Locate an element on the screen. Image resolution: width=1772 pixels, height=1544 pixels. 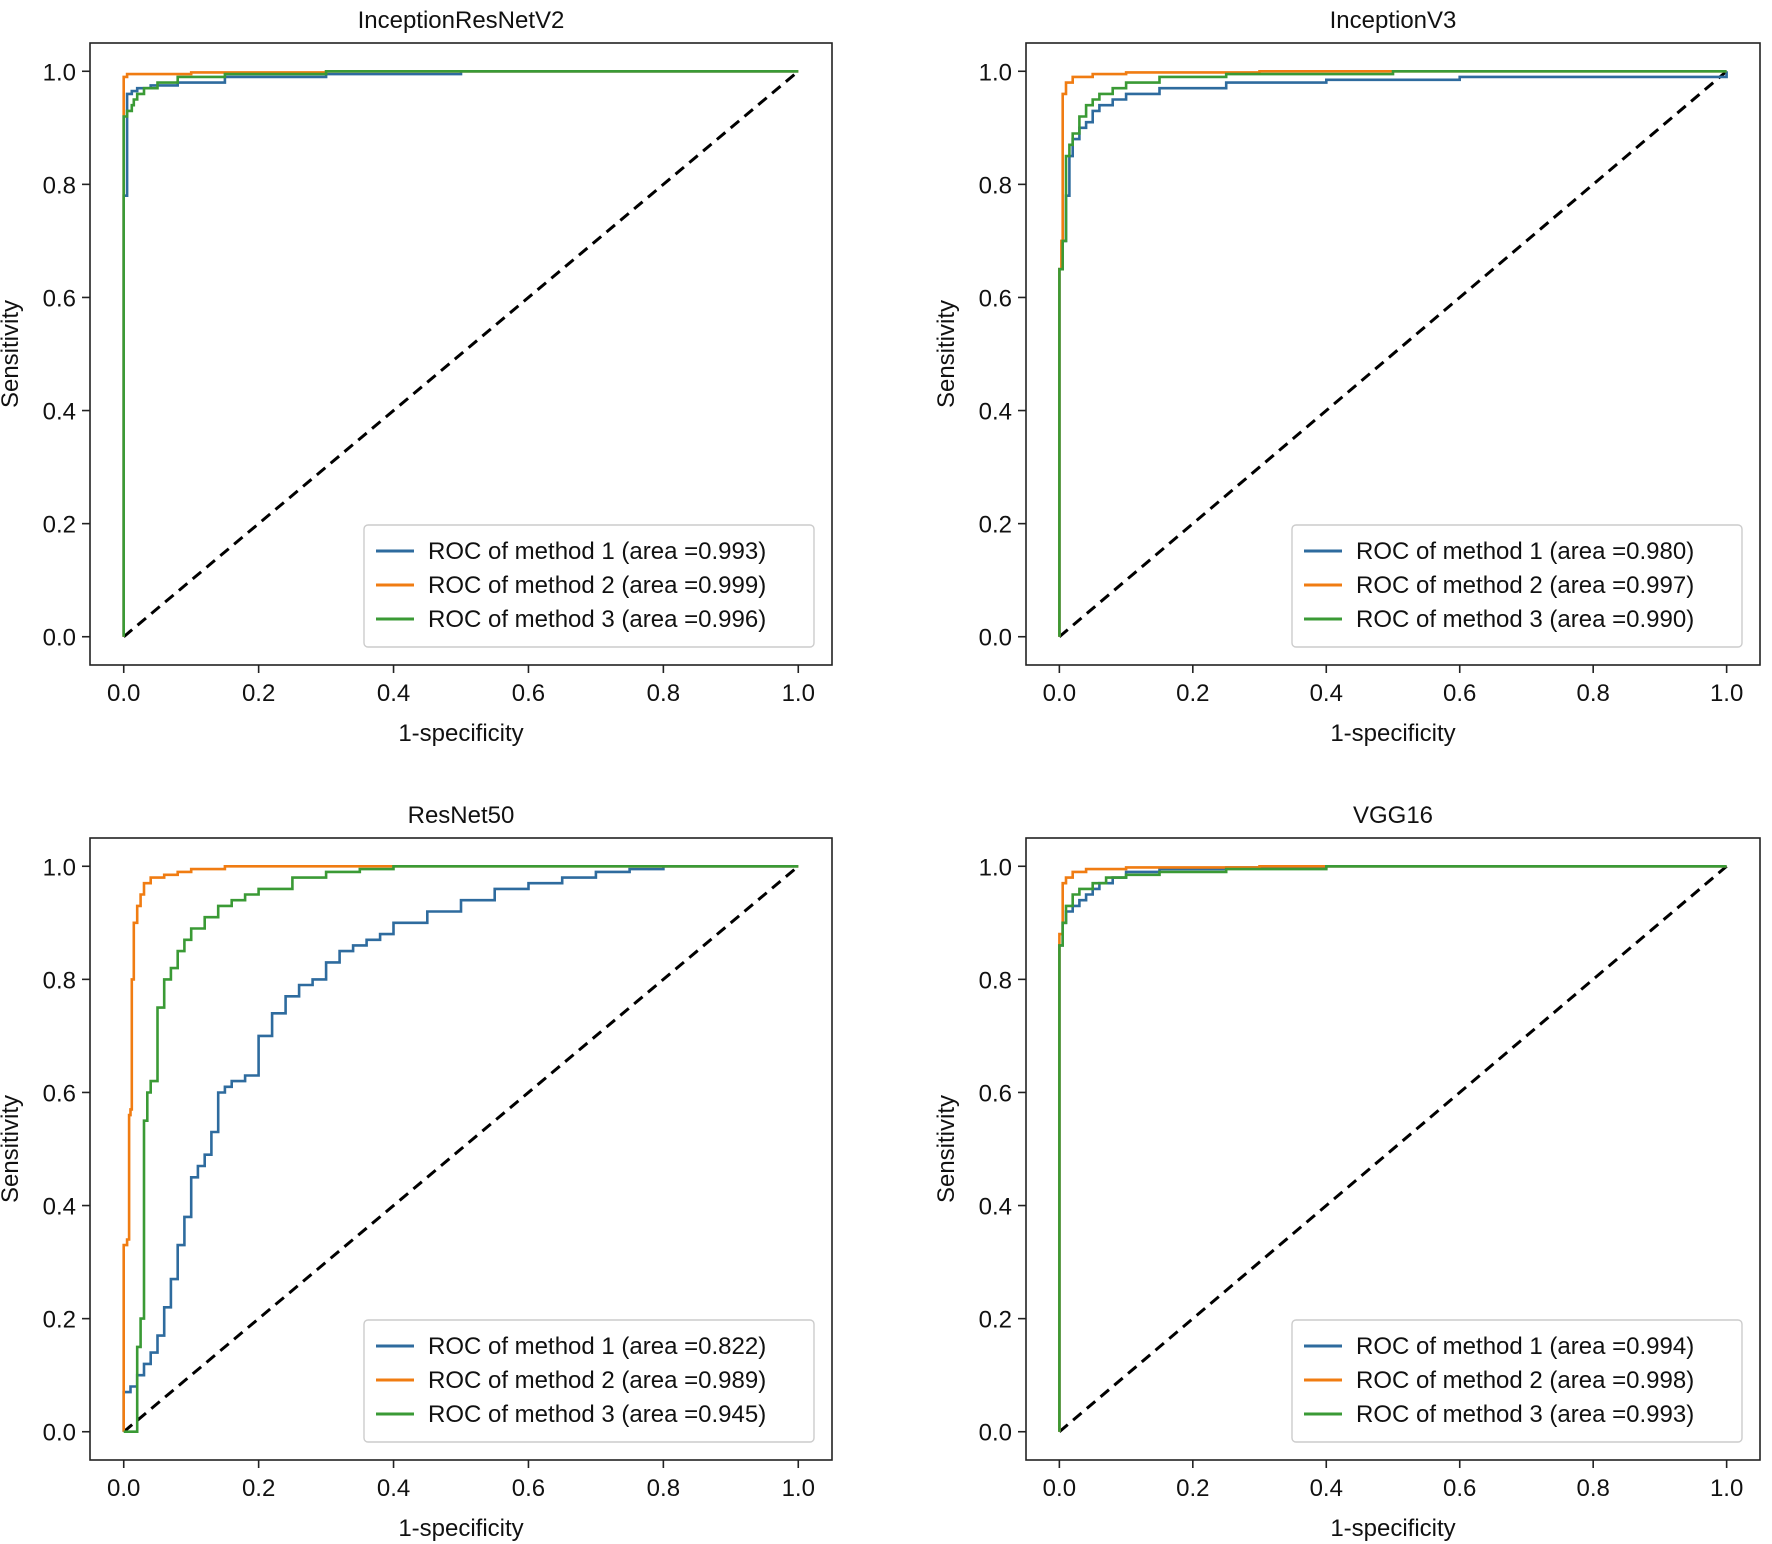
chart-title: InceptionV3 is located at coordinates (1393, 20).